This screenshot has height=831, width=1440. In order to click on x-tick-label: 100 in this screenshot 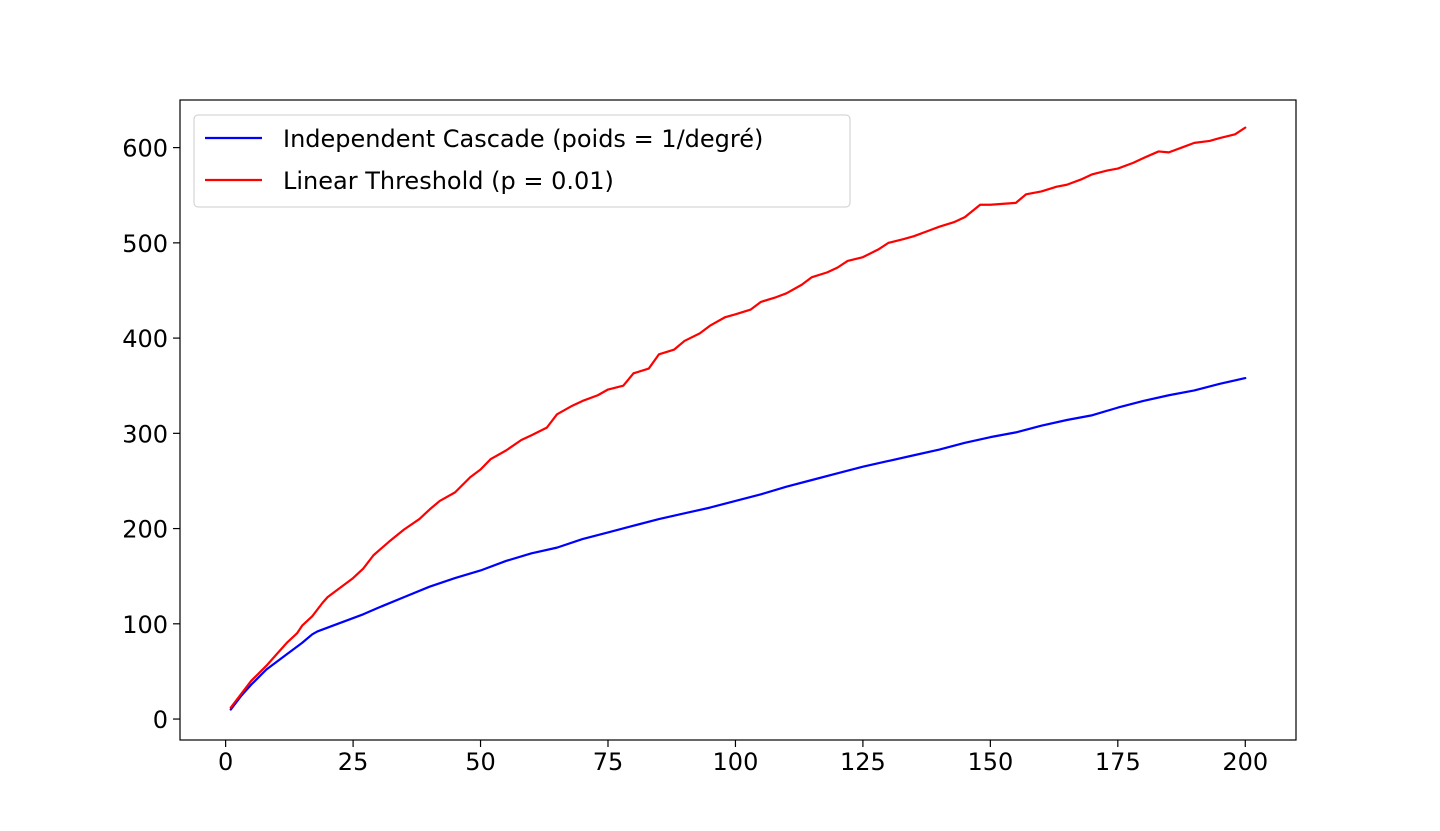, I will do `click(736, 762)`.